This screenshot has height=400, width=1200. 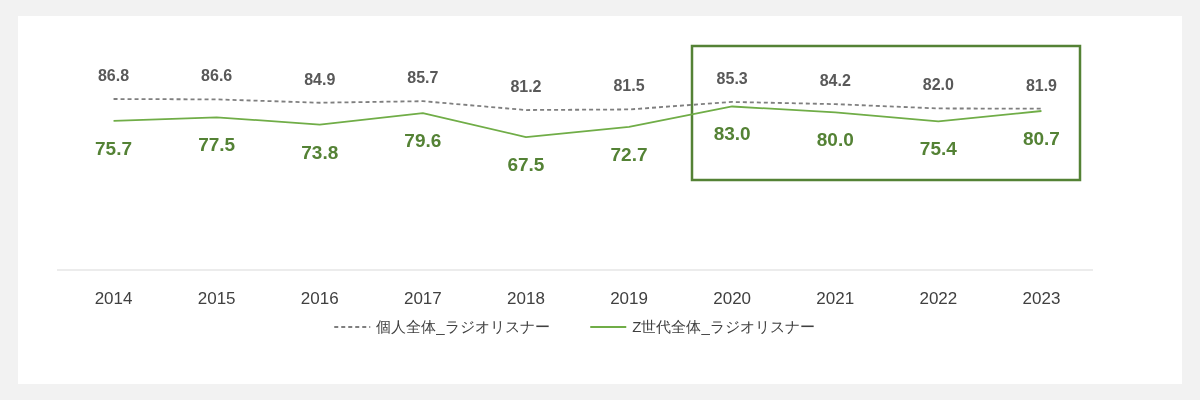 I want to click on x-tick-label: 2018, so click(x=526, y=298).